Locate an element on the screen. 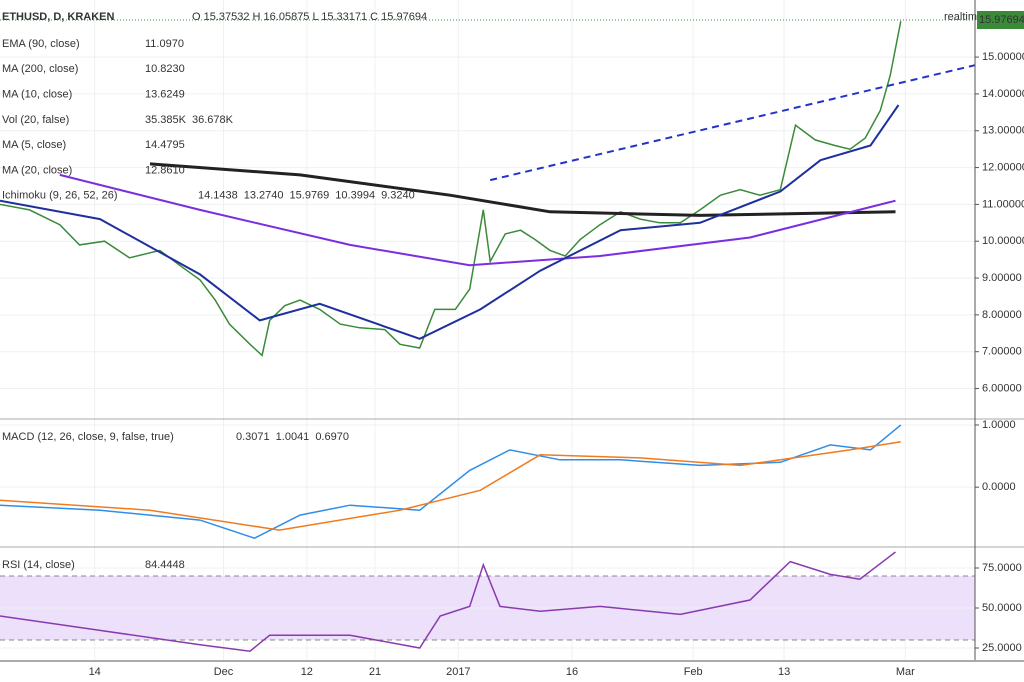  legend-value: 1.0041 is located at coordinates (293, 437).